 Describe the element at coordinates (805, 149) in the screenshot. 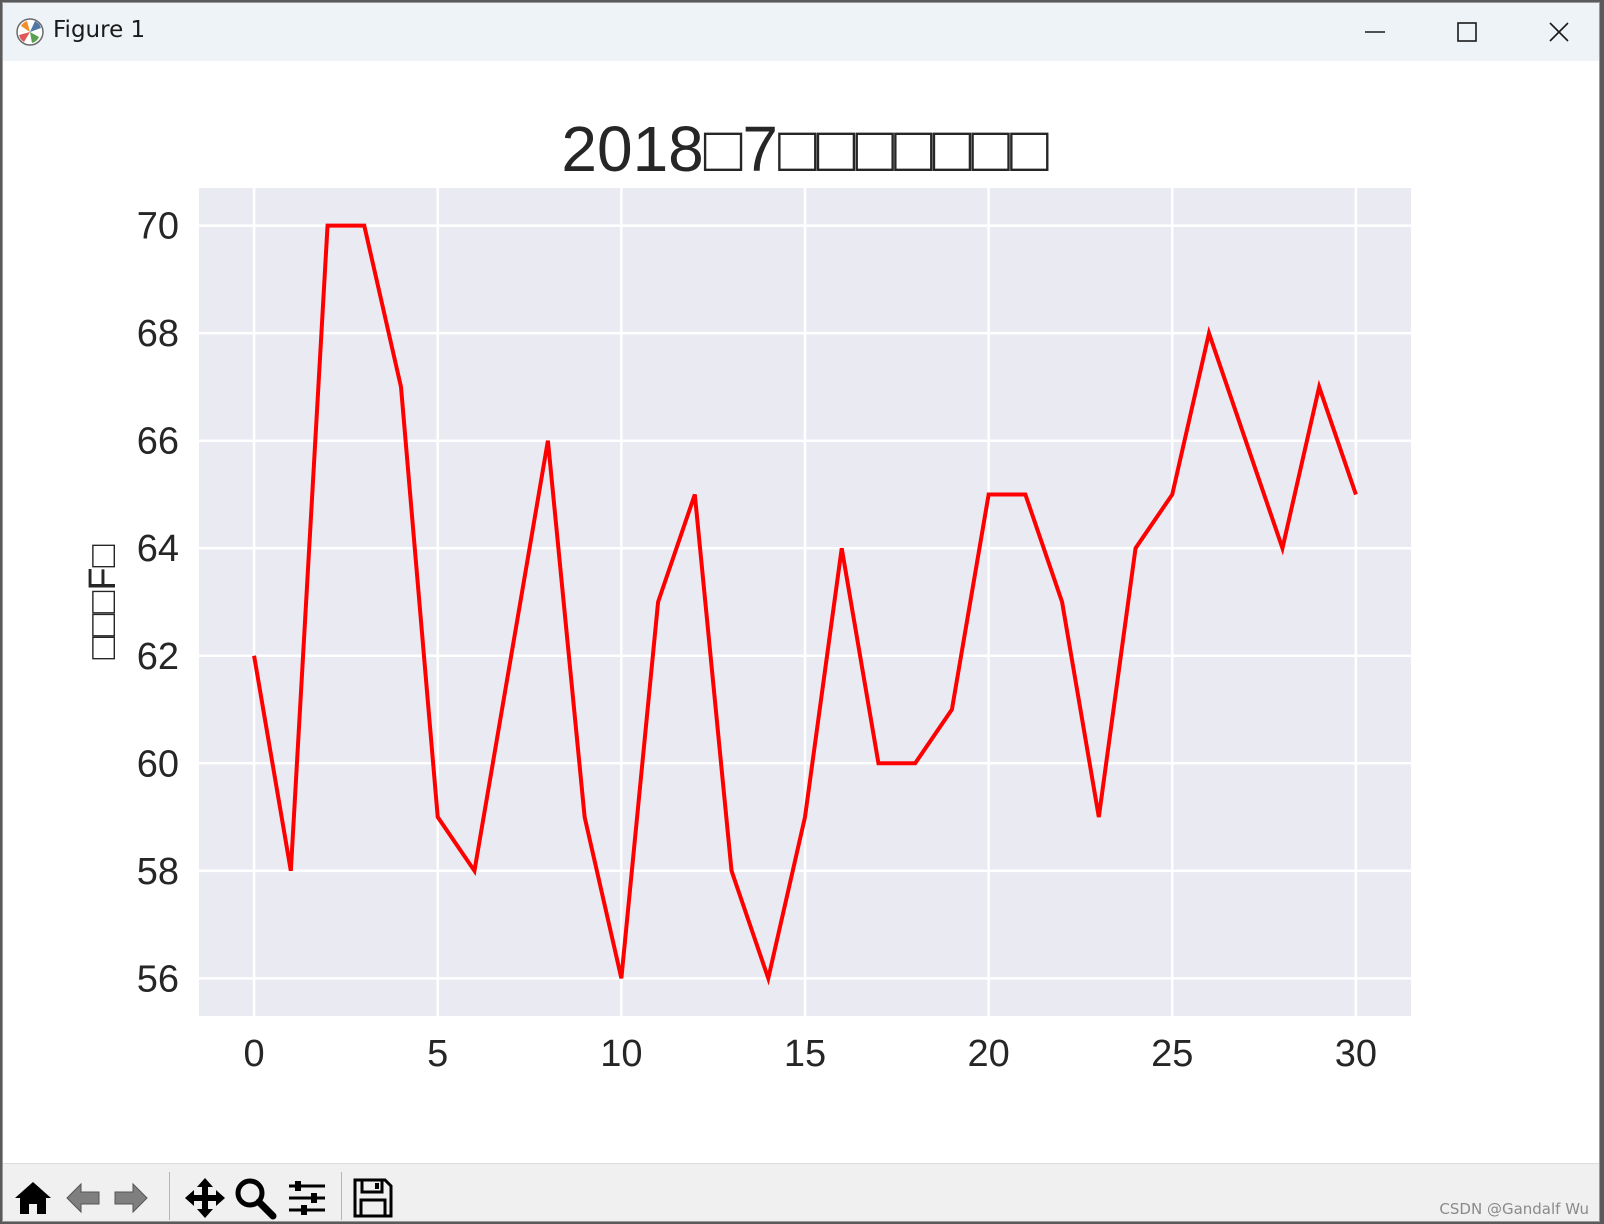

I see `chart-title: 2018□7□□□□□□□` at that location.